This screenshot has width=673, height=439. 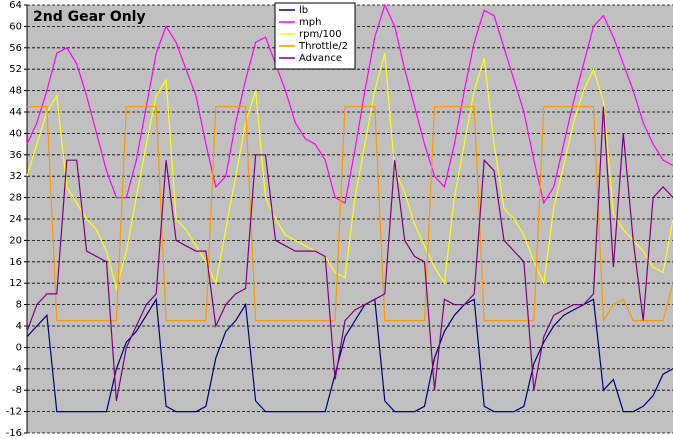 I want to click on y-tick-label: -12, so click(x=14, y=412).